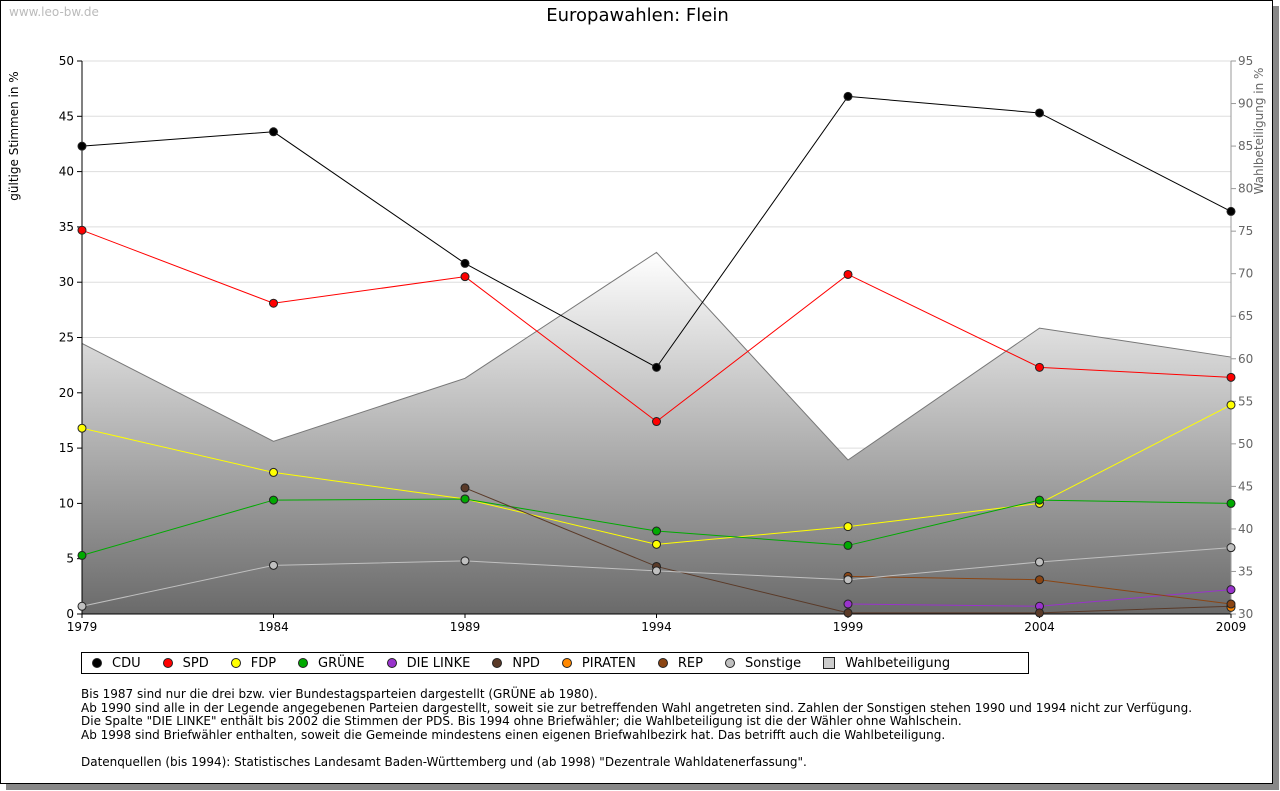 This screenshot has height=791, width=1280. What do you see at coordinates (1245, 401) in the screenshot?
I see `y2-tick-label: 55` at bounding box center [1245, 401].